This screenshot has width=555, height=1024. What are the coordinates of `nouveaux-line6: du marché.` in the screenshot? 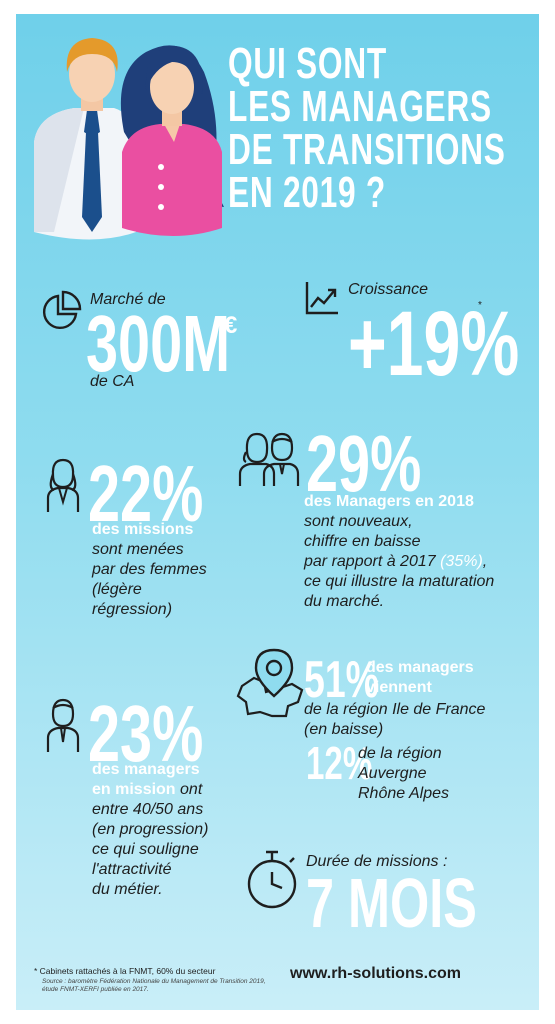 It's located at (344, 601).